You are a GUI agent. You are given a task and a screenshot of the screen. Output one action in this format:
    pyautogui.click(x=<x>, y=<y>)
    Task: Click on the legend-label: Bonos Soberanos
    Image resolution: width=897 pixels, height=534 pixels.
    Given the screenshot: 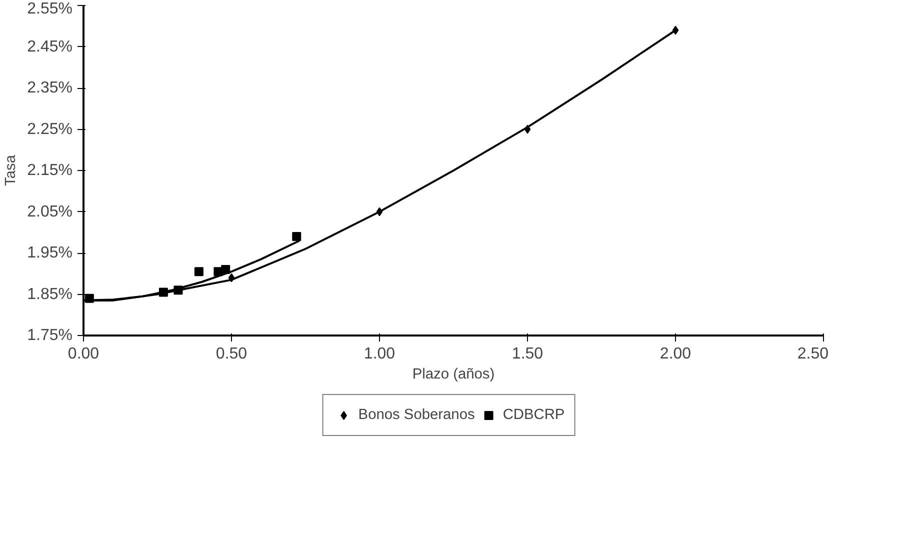 What is the action you would take?
    pyautogui.click(x=416, y=415)
    